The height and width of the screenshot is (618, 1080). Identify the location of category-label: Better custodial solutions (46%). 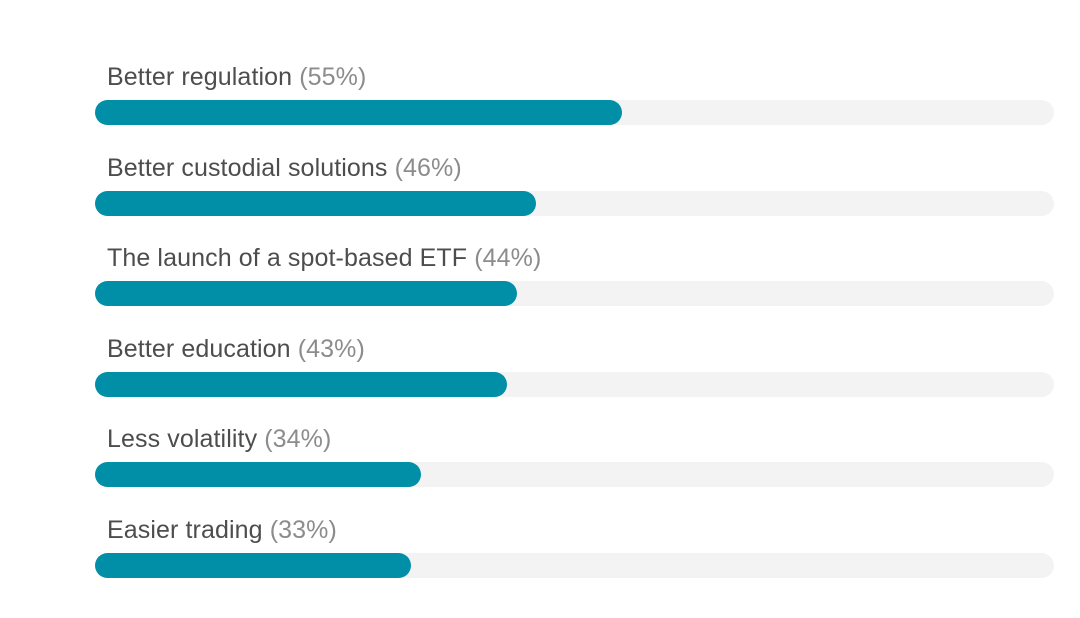
(284, 168).